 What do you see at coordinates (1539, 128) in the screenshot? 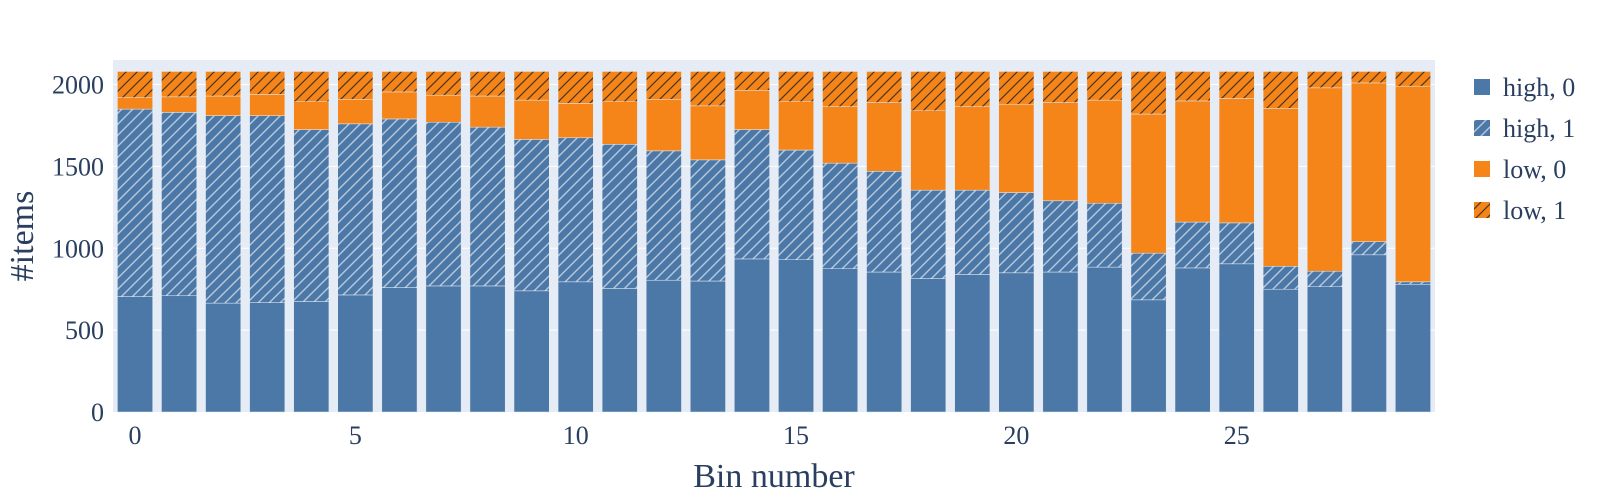
I see `legend-item-label: high, 1` at bounding box center [1539, 128].